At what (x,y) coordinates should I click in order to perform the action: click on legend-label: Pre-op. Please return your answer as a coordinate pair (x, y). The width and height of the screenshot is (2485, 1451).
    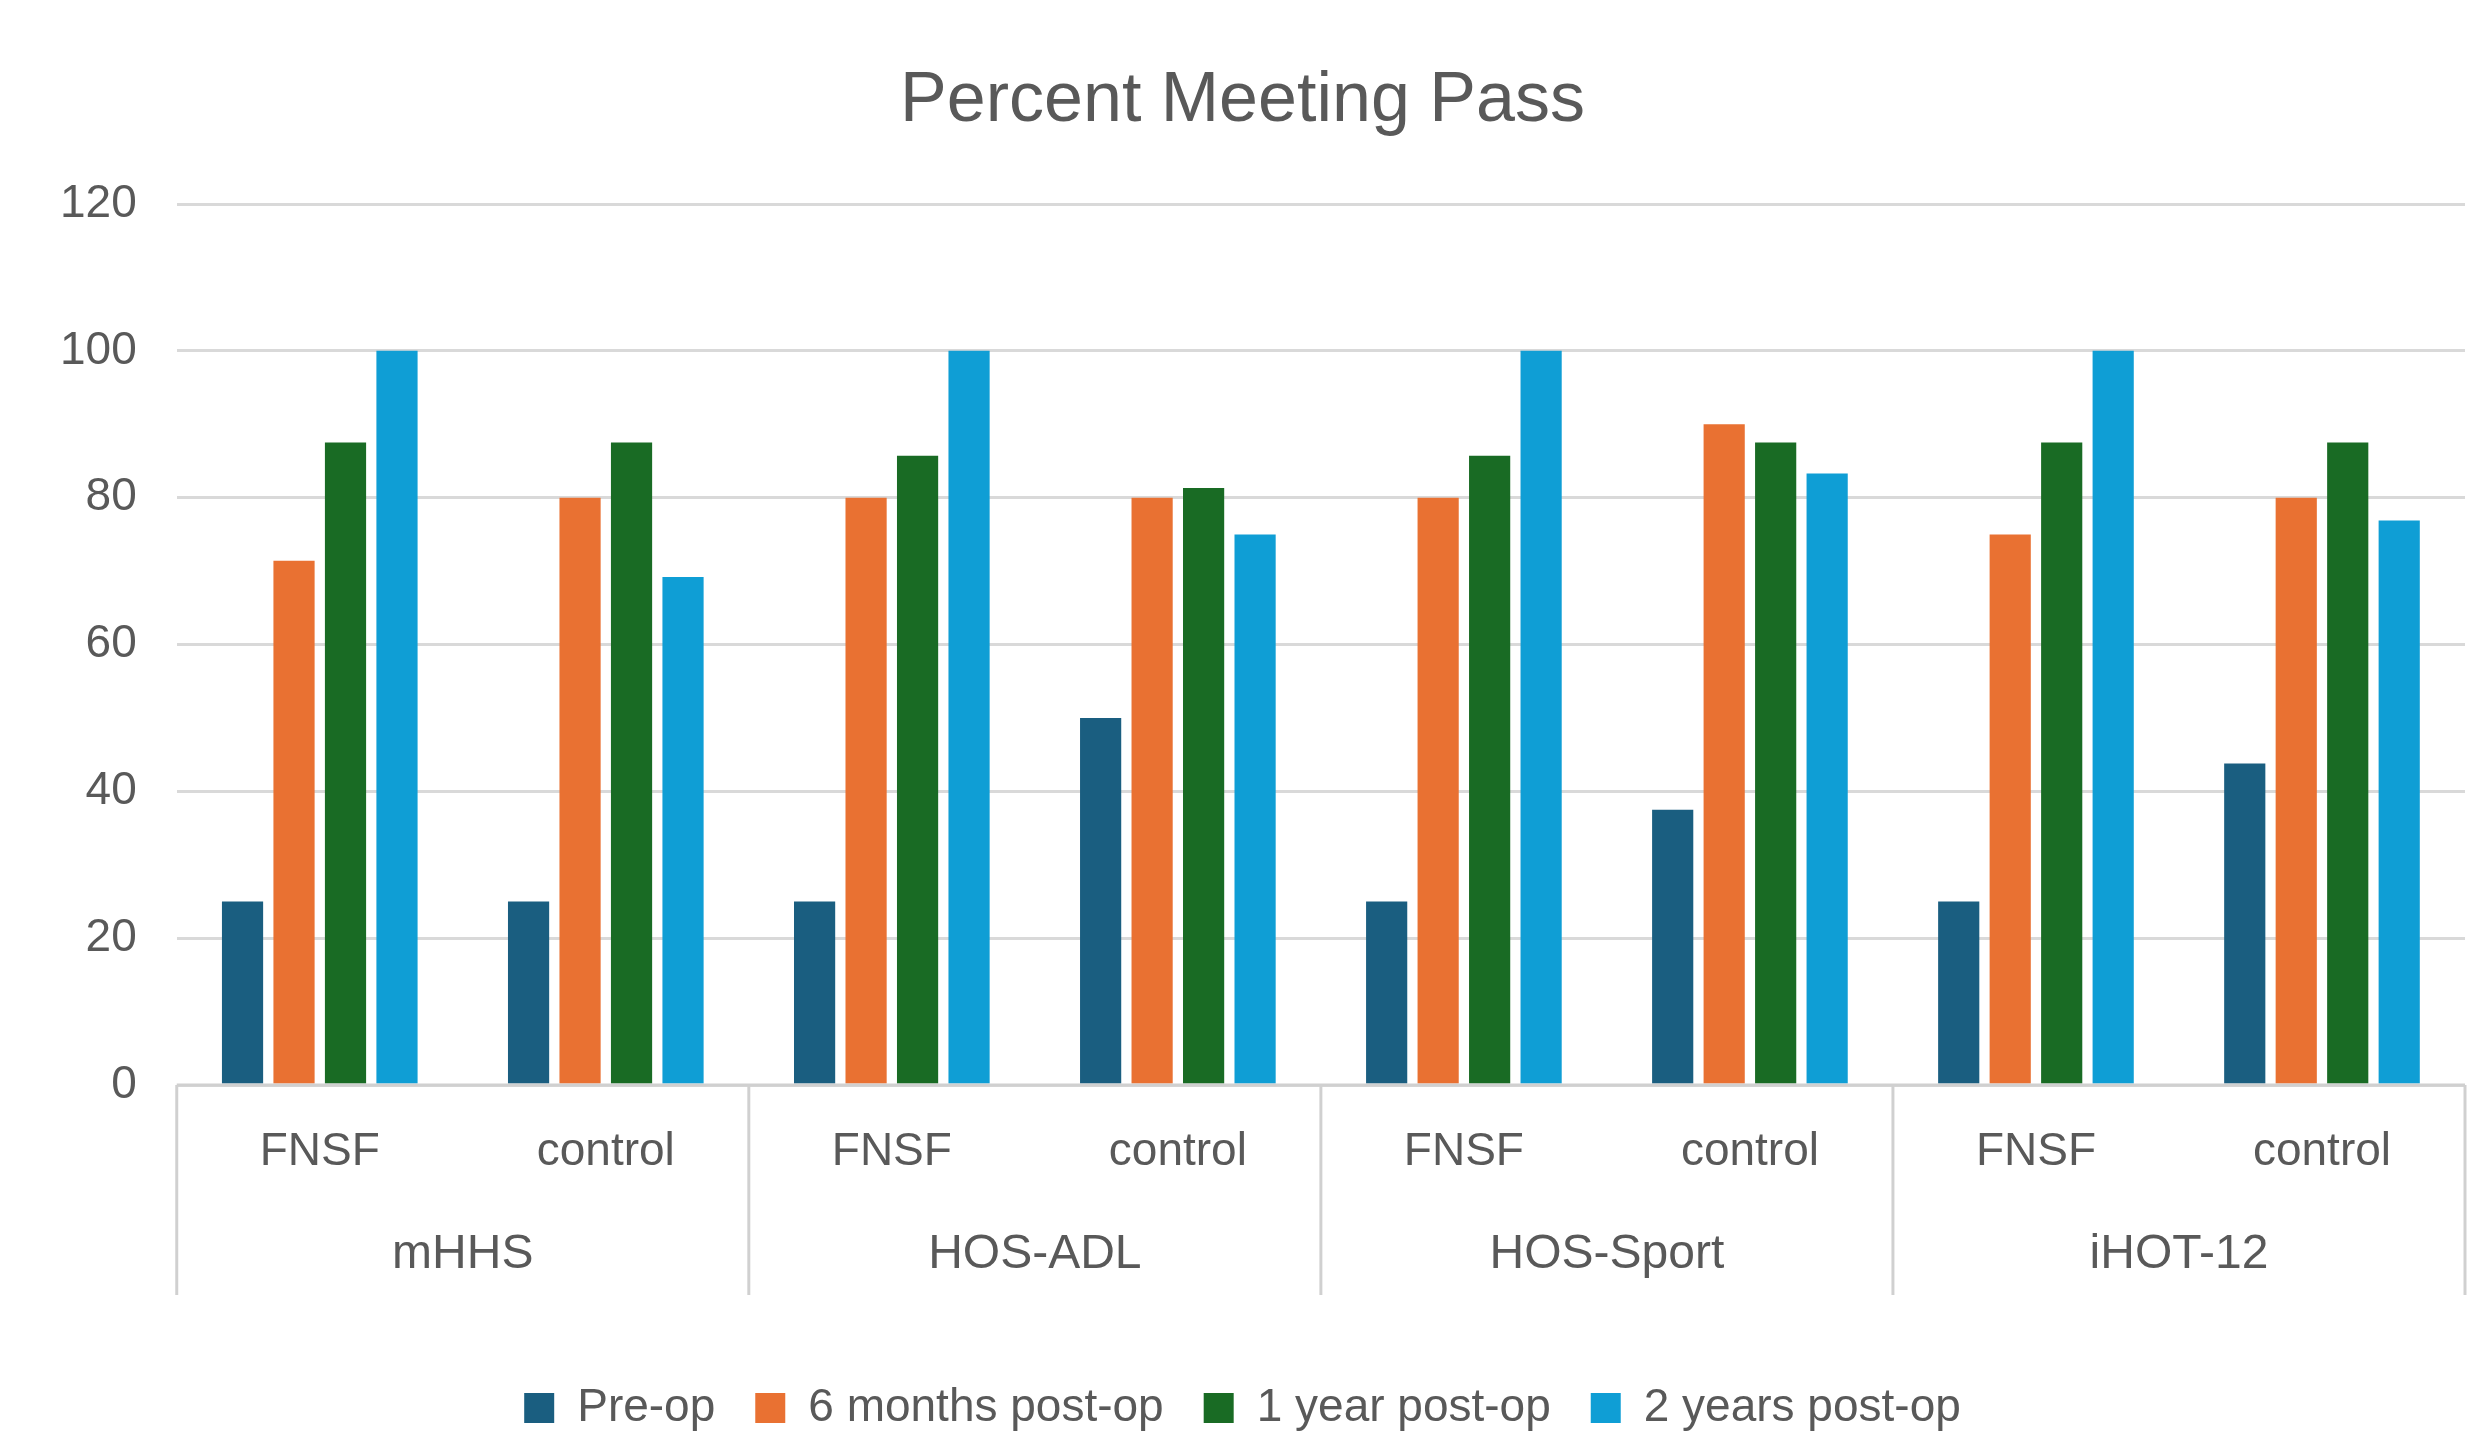
    Looking at the image, I should click on (646, 1404).